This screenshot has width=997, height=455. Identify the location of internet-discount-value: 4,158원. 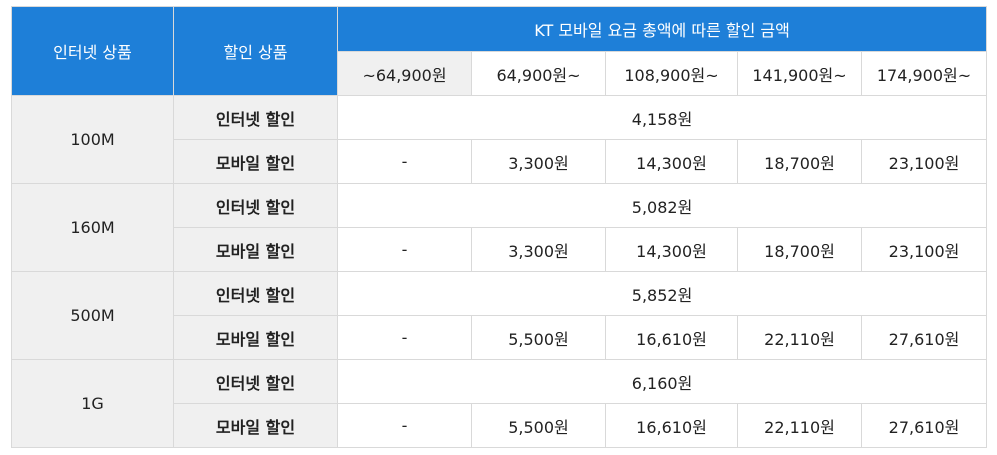
(662, 117).